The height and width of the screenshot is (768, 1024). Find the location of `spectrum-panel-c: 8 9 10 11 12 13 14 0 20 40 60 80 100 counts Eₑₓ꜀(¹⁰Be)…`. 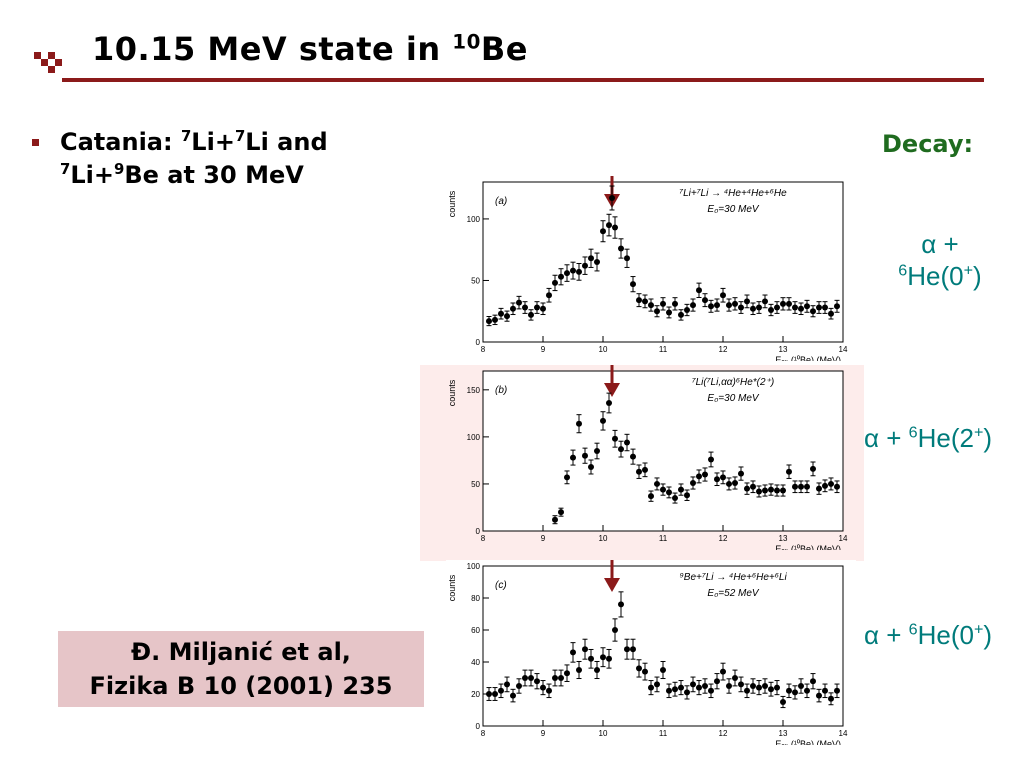

spectrum-panel-c: 8 9 10 11 12 13 14 0 20 40 60 80 100 counts Eₑₓ꜀(¹⁰Be)… is located at coordinates (651, 654).